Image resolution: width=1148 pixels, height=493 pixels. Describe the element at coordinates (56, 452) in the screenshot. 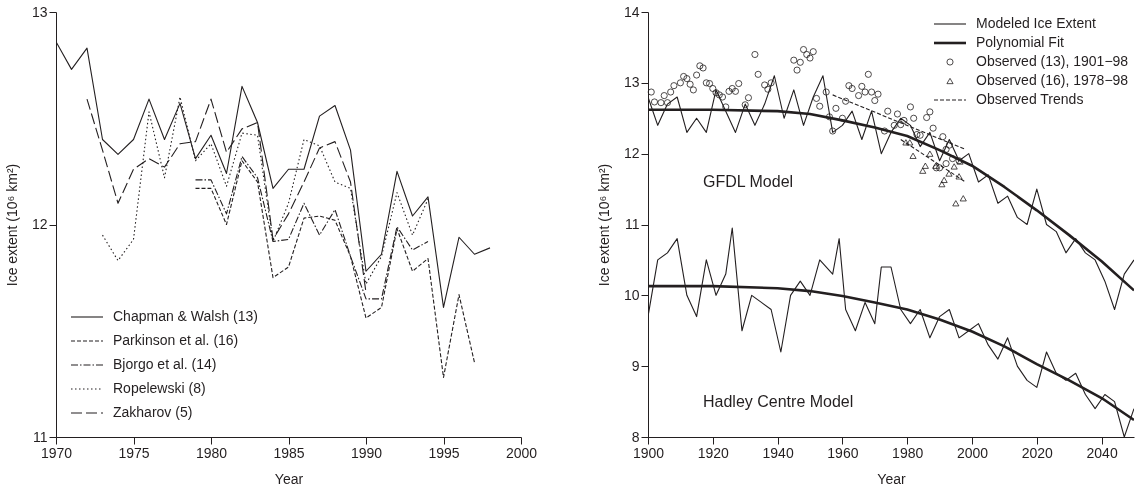

I see `x-tick-label: 1970` at that location.